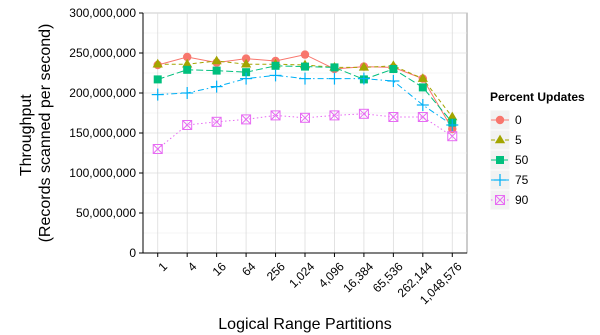  What do you see at coordinates (192, 266) in the screenshot?
I see `x-tick-label: 4` at bounding box center [192, 266].